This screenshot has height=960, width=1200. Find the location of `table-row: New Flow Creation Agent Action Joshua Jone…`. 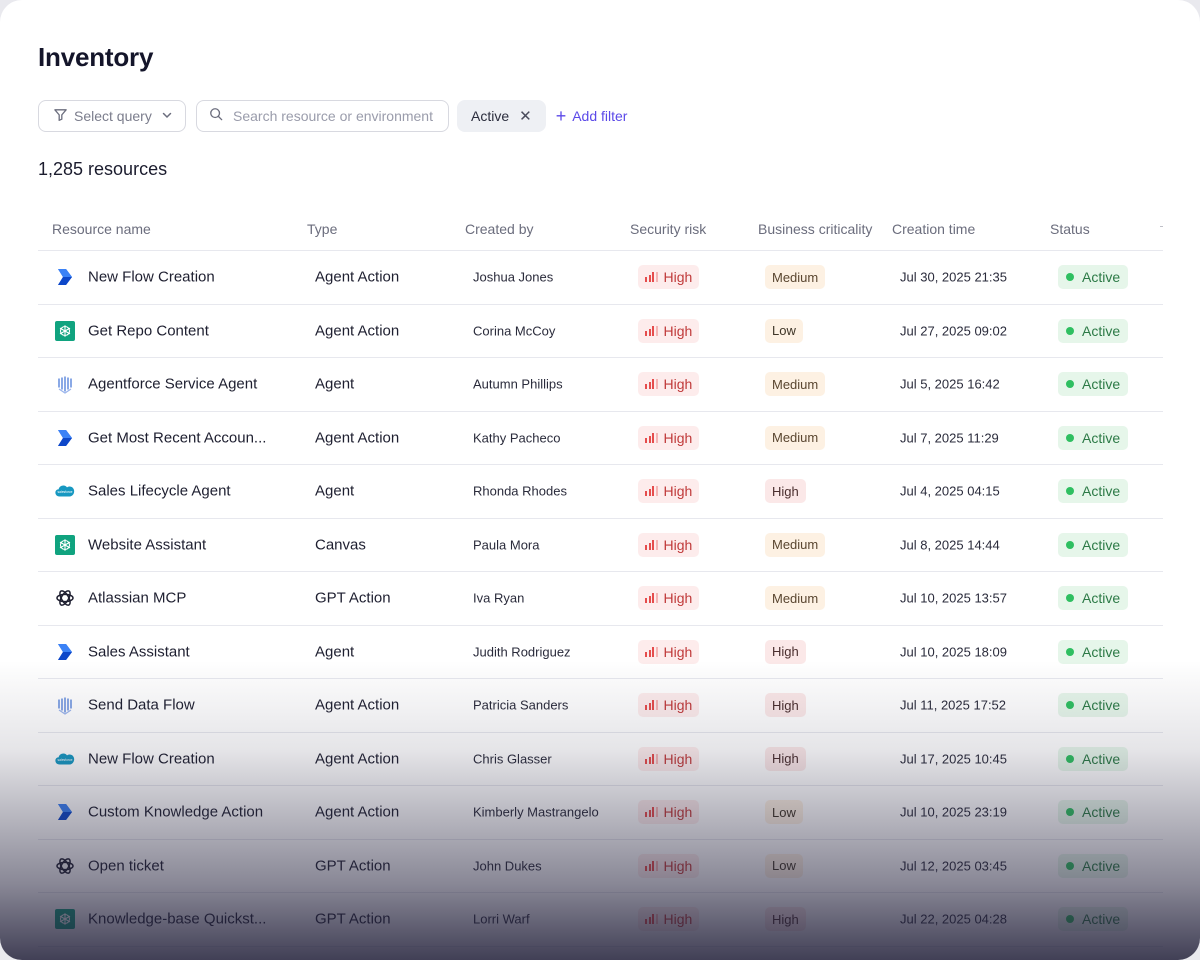

table-row: New Flow Creation Agent Action Joshua Jone… is located at coordinates (600, 278).